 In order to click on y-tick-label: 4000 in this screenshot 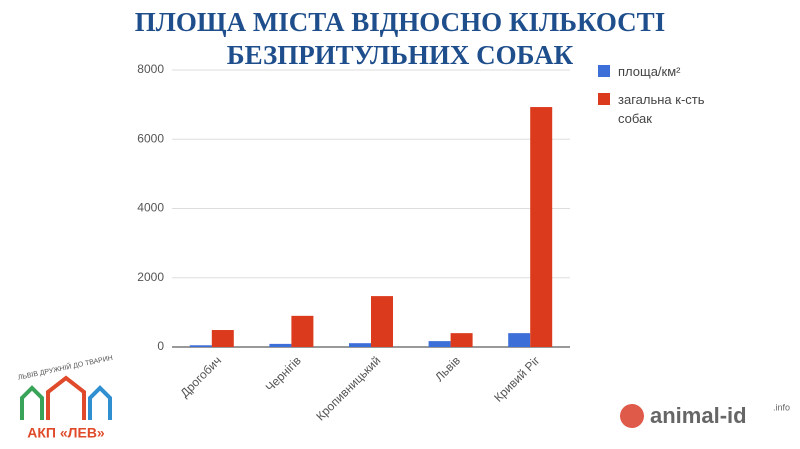, I will do `click(150, 208)`.